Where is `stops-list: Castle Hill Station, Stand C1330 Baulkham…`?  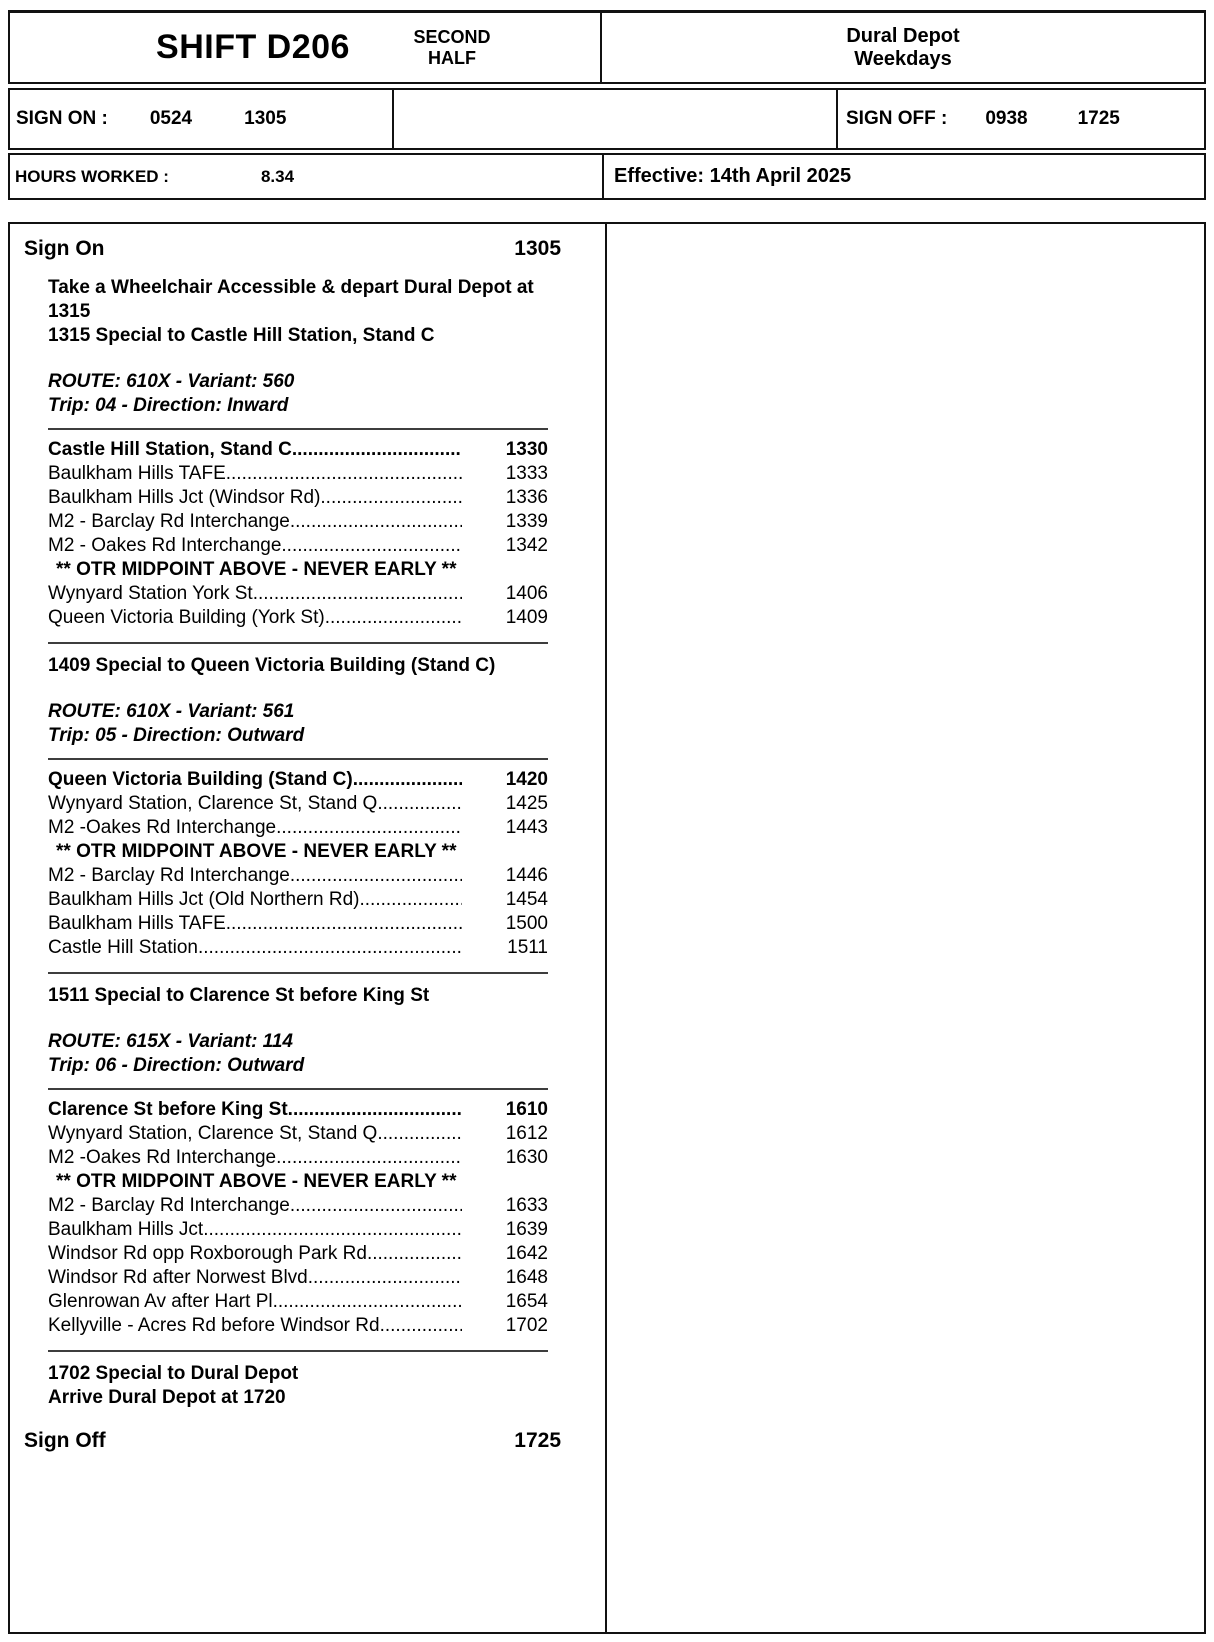
stops-list: Castle Hill Station, Stand C1330 Baulkham… is located at coordinates (298, 534).